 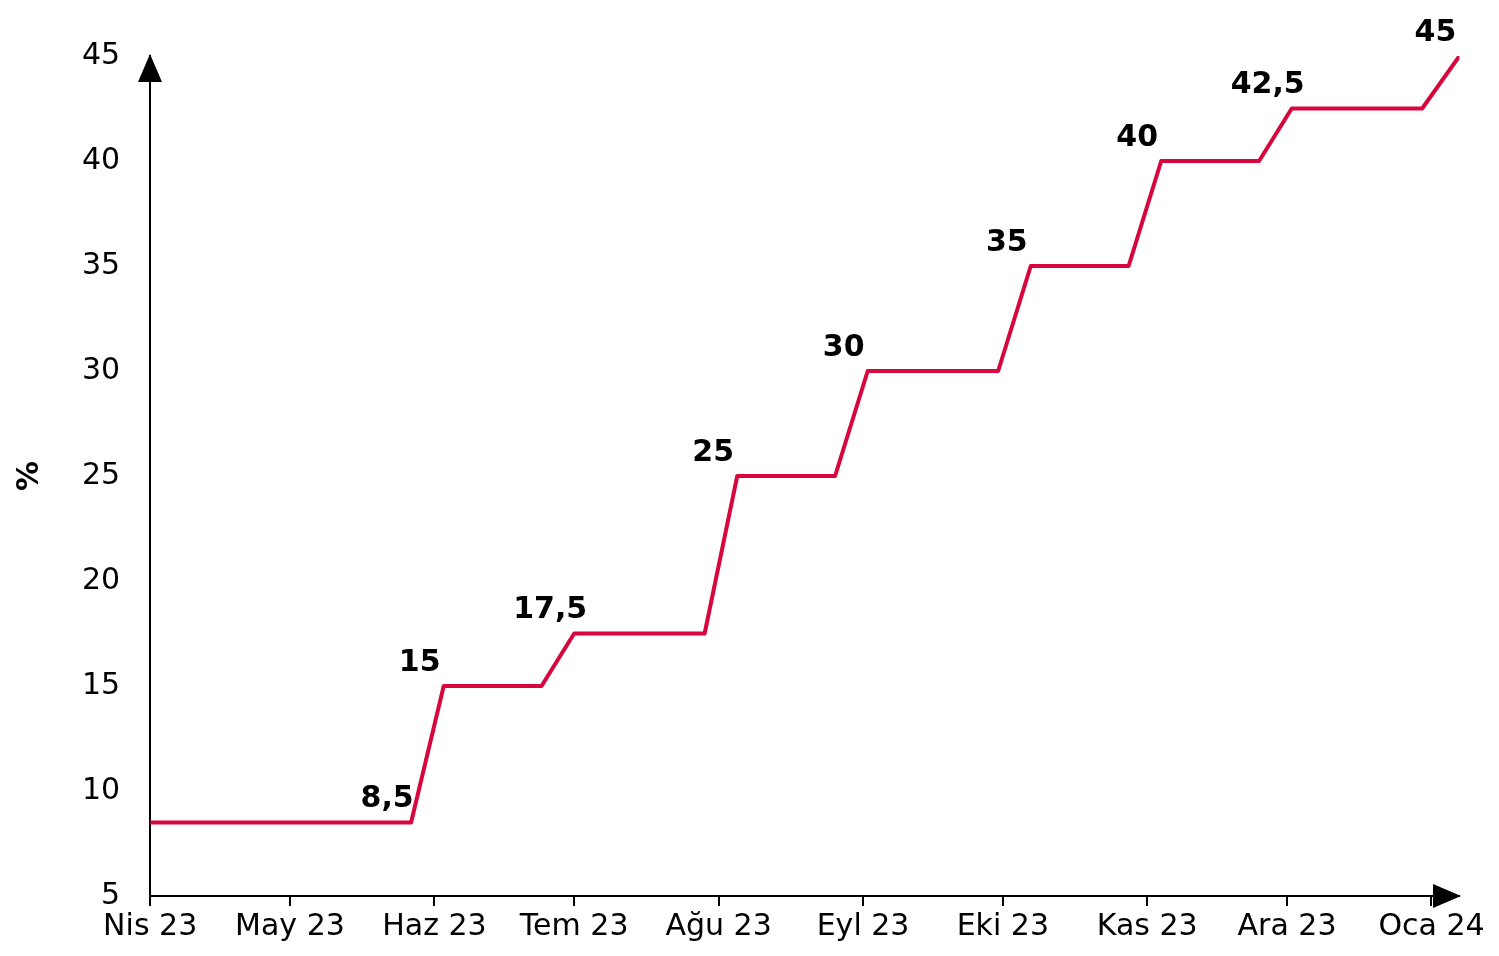 What do you see at coordinates (1287, 924) in the screenshot?
I see `x-tick-label: Ara 23` at bounding box center [1287, 924].